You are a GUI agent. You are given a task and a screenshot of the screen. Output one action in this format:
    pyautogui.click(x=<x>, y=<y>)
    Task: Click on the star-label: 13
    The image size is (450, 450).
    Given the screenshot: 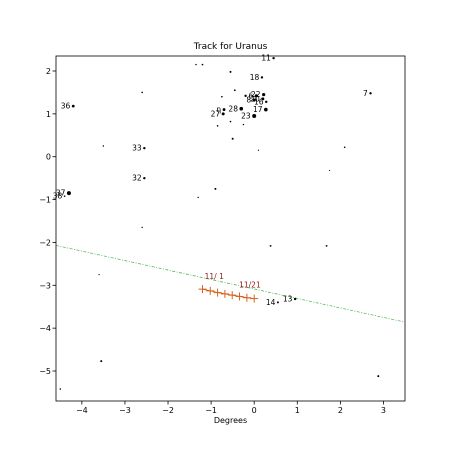 What is the action you would take?
    pyautogui.click(x=288, y=299)
    